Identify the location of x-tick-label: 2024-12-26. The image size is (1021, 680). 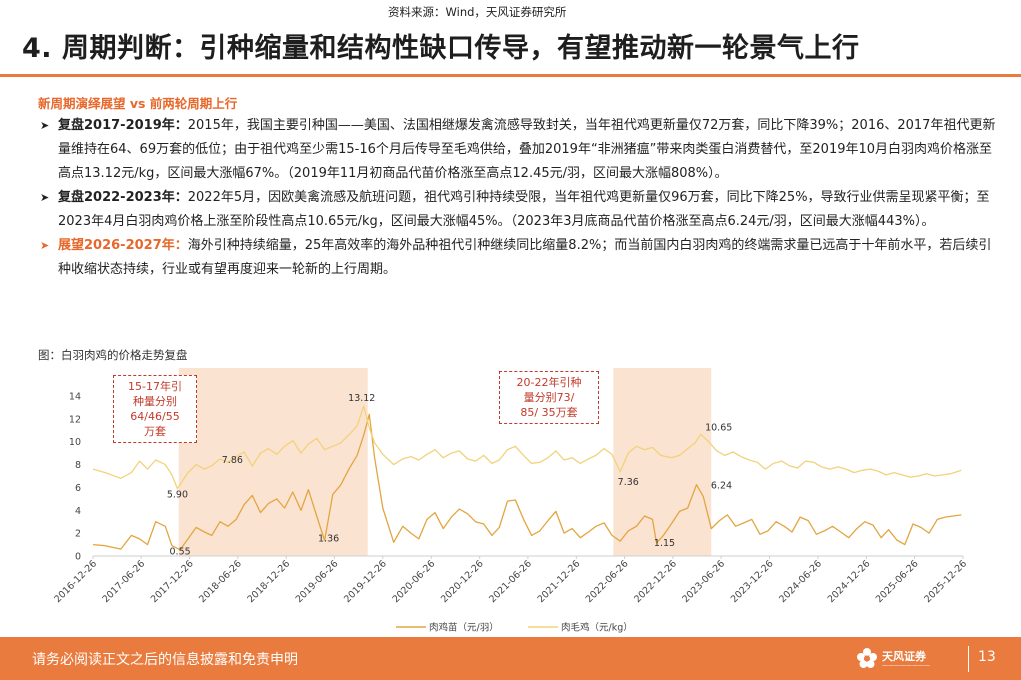
(849, 581).